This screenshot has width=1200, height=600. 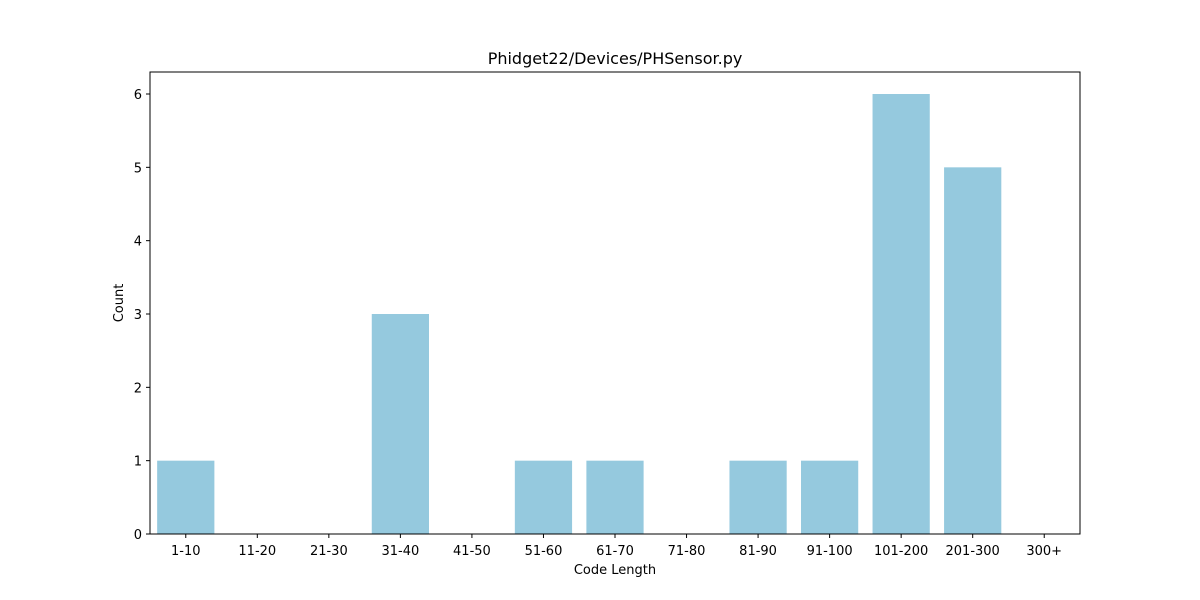 What do you see at coordinates (329, 551) in the screenshot?
I see `x-tick-label: 21-30` at bounding box center [329, 551].